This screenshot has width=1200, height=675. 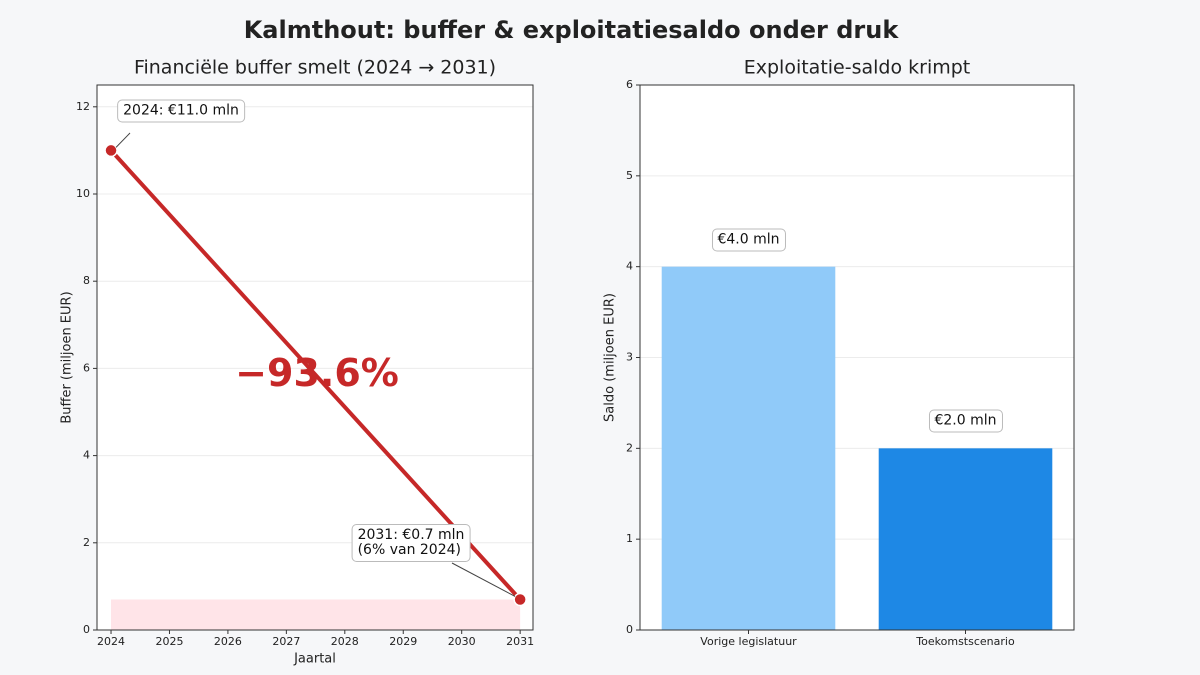 What do you see at coordinates (315, 68) in the screenshot?
I see `subplot-title: Financiële buffer smelt (2024 → 2031)` at bounding box center [315, 68].